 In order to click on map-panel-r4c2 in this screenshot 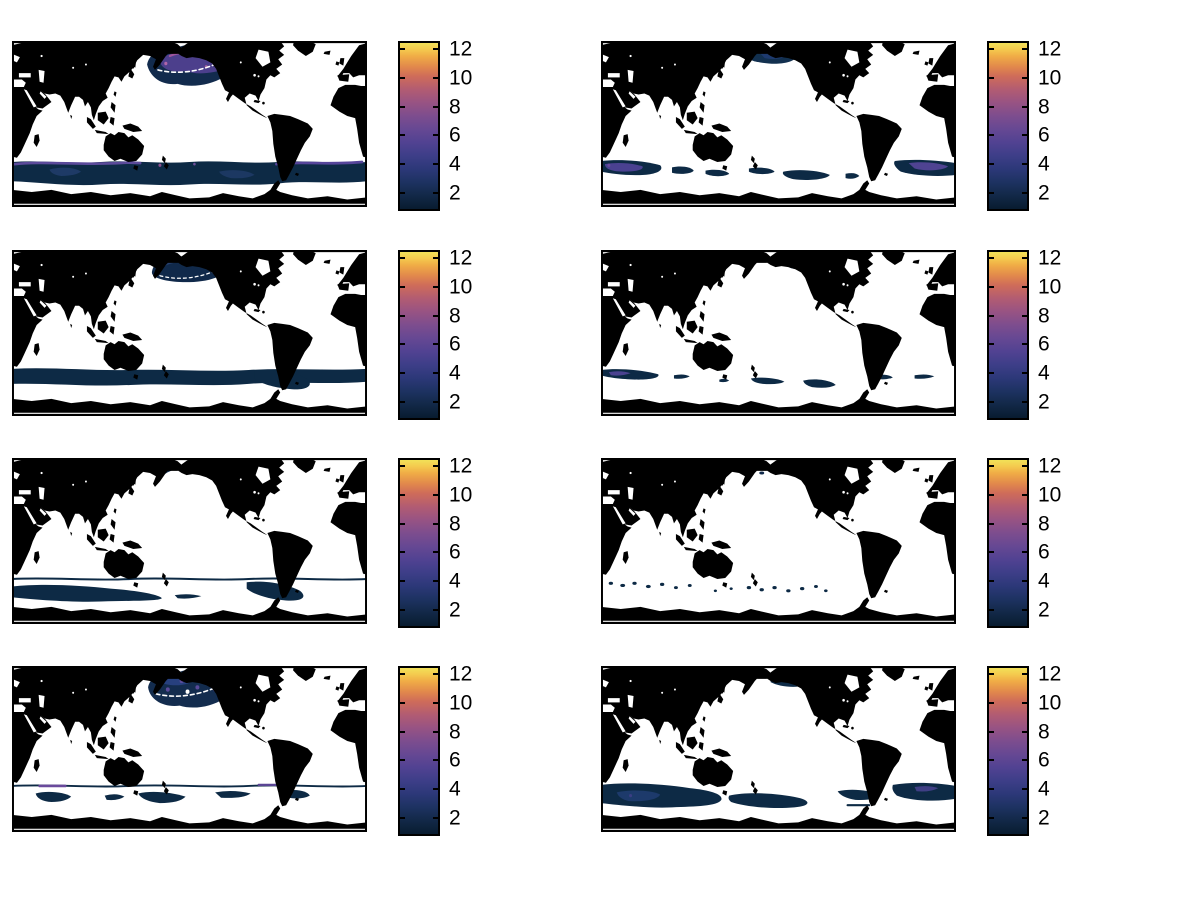, I will do `click(778, 749)`.